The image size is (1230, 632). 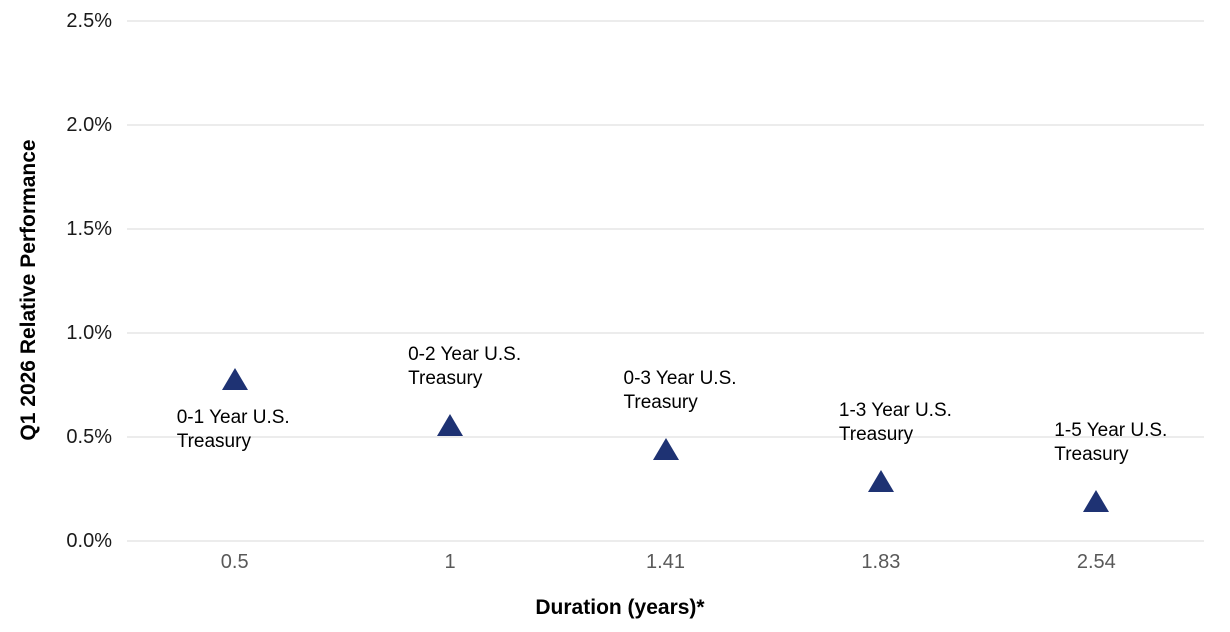 I want to click on y-tick-label: 2.0%, so click(x=89, y=125).